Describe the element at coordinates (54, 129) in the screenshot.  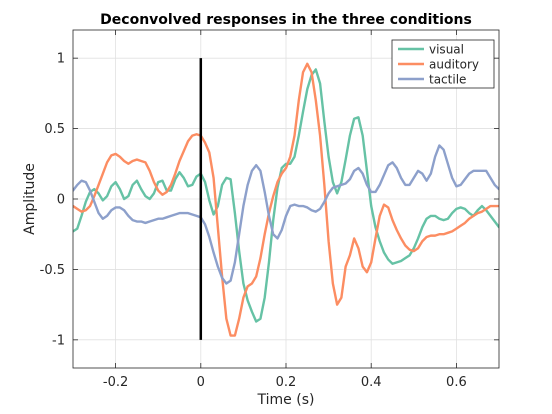
I see `y-tick-label: 0.5` at that location.